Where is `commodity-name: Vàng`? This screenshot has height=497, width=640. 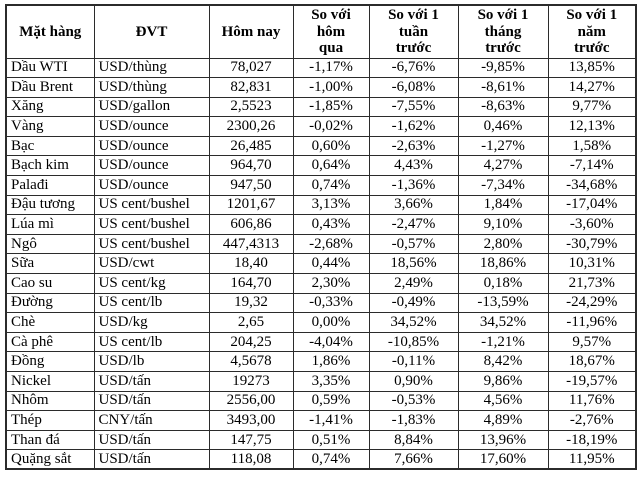 commodity-name: Vàng is located at coordinates (50, 126).